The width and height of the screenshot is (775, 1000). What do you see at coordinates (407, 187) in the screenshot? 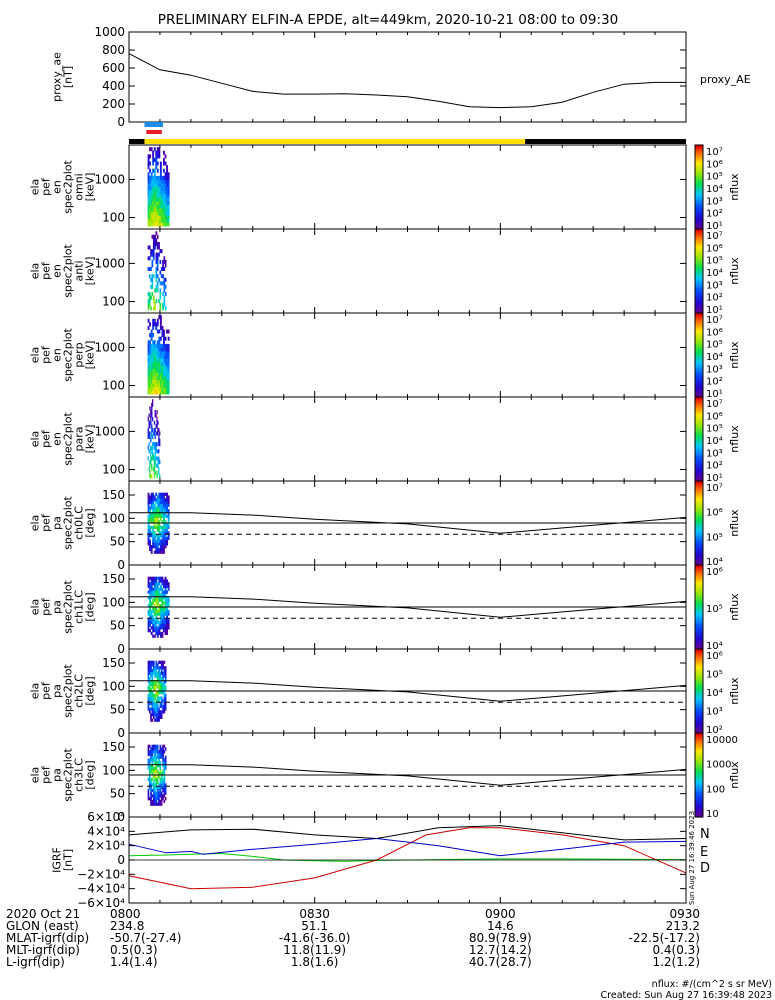
I see `panel-frame` at bounding box center [407, 187].